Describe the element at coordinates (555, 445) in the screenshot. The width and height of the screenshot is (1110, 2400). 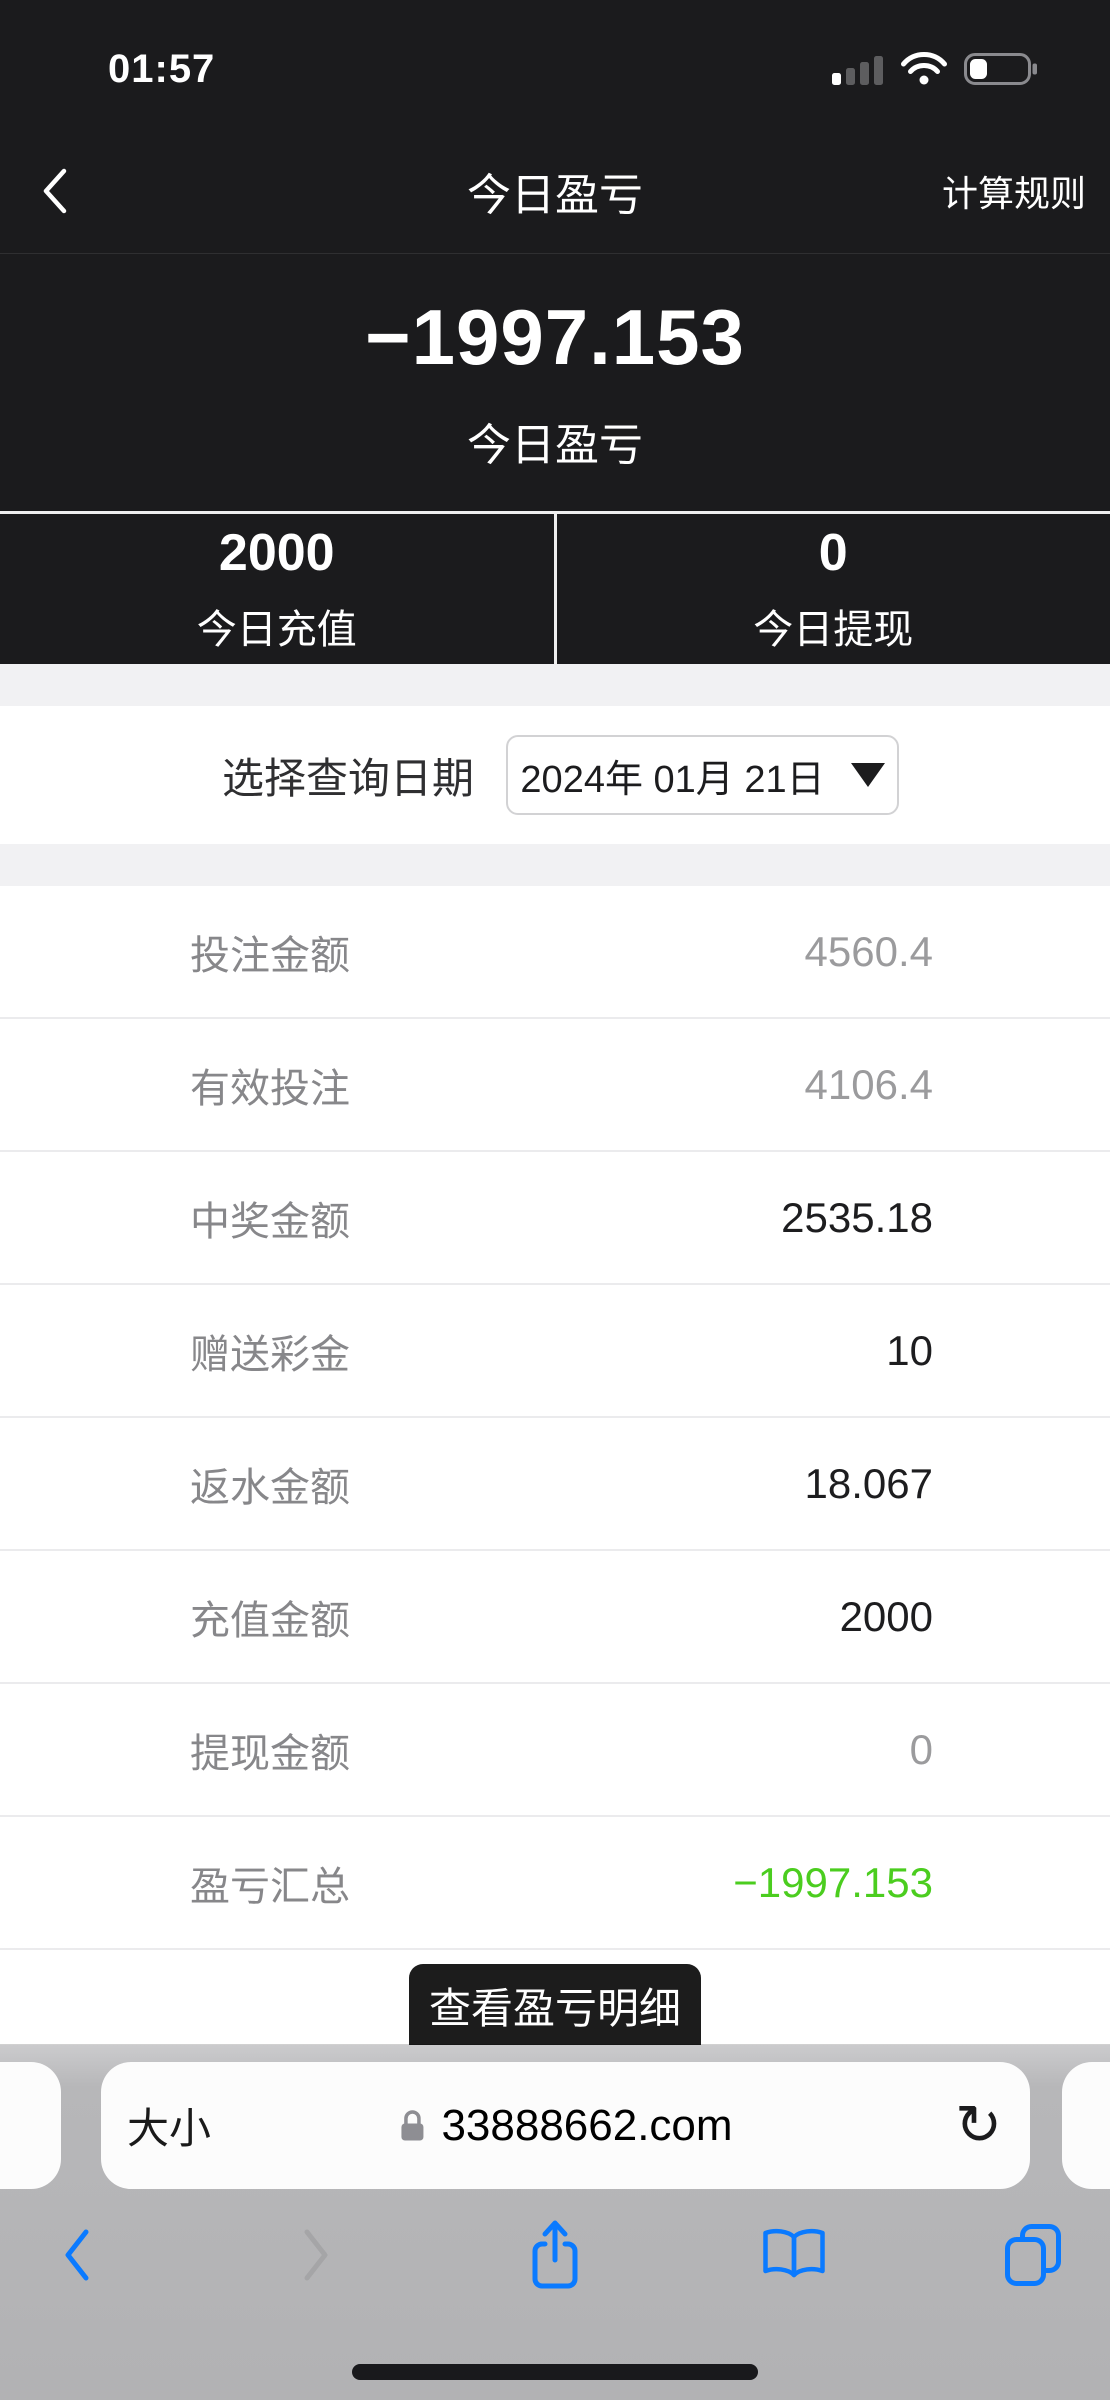
I see `today-pnl-label: 今日盈亏` at that location.